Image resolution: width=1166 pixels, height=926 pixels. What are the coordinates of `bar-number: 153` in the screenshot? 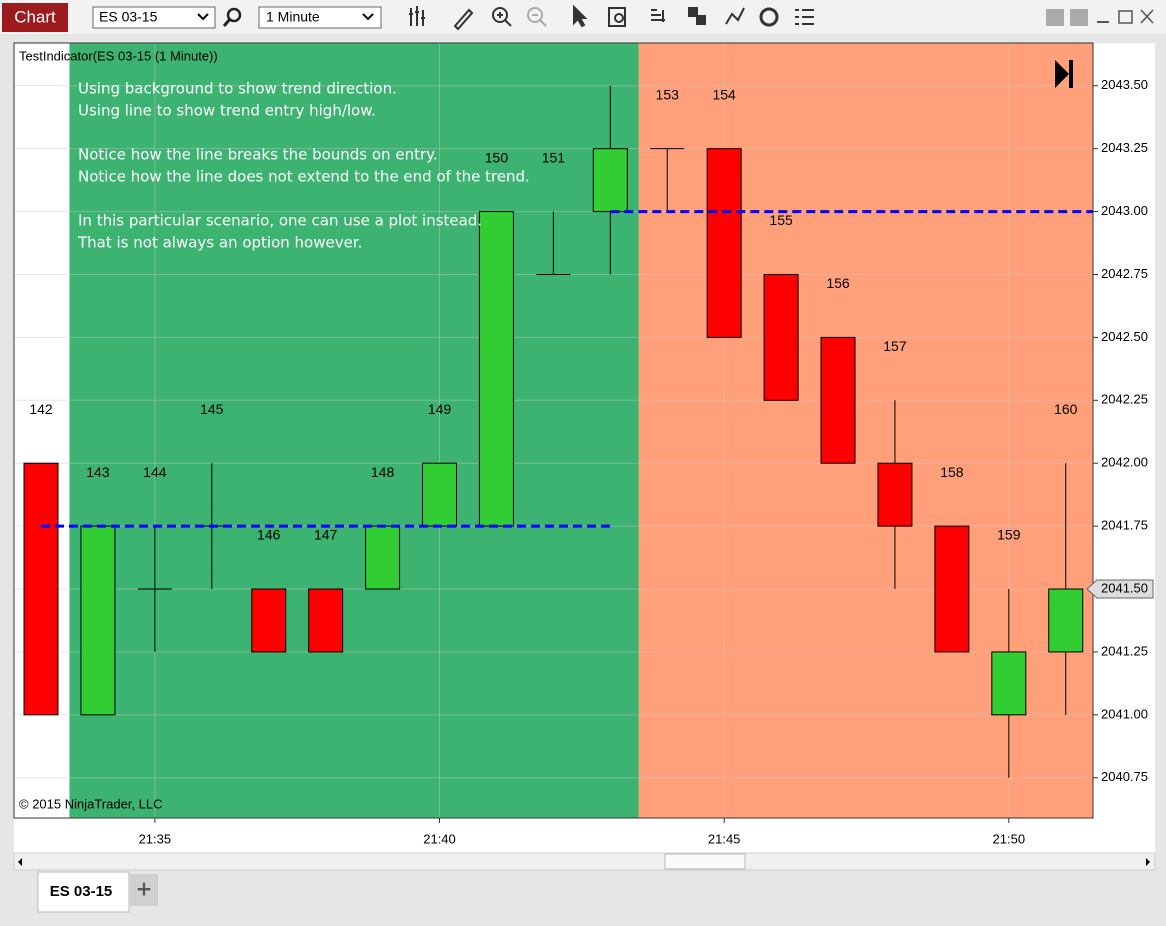 It's located at (668, 94).